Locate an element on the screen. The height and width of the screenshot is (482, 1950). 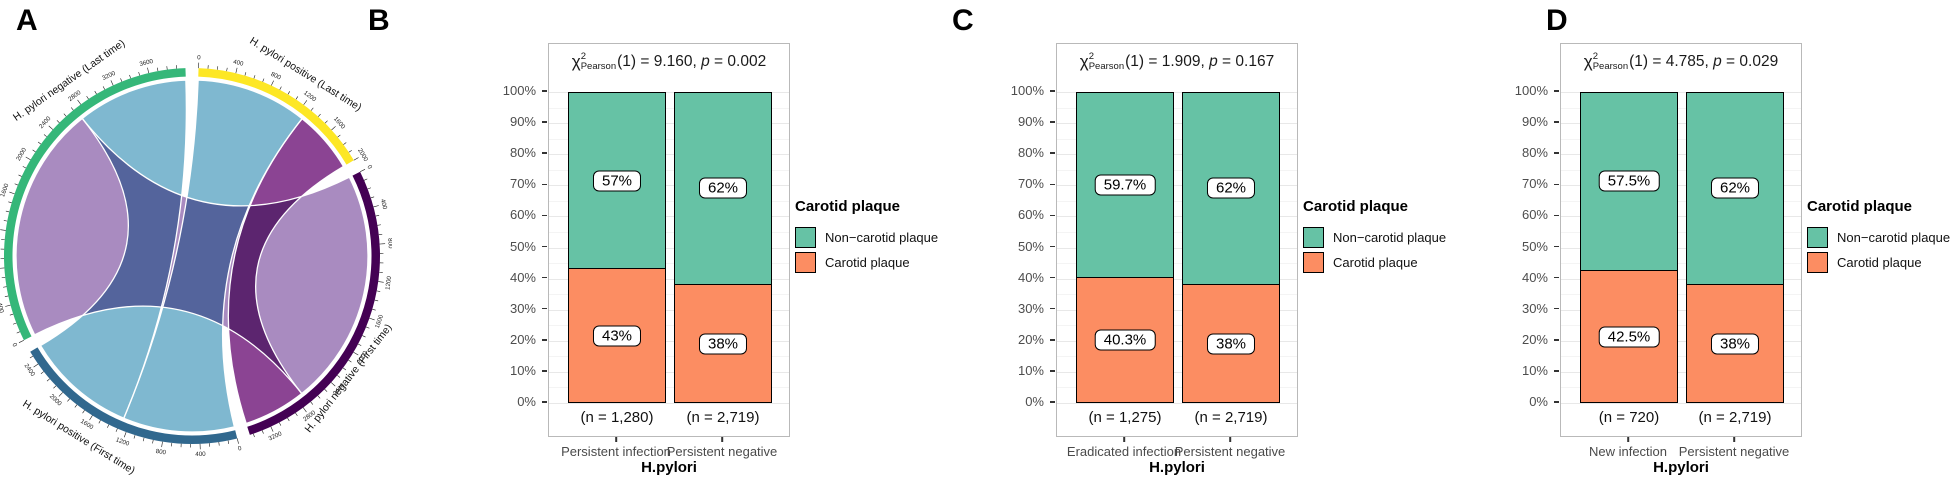
panel-letter-c: C is located at coordinates (963, 20).